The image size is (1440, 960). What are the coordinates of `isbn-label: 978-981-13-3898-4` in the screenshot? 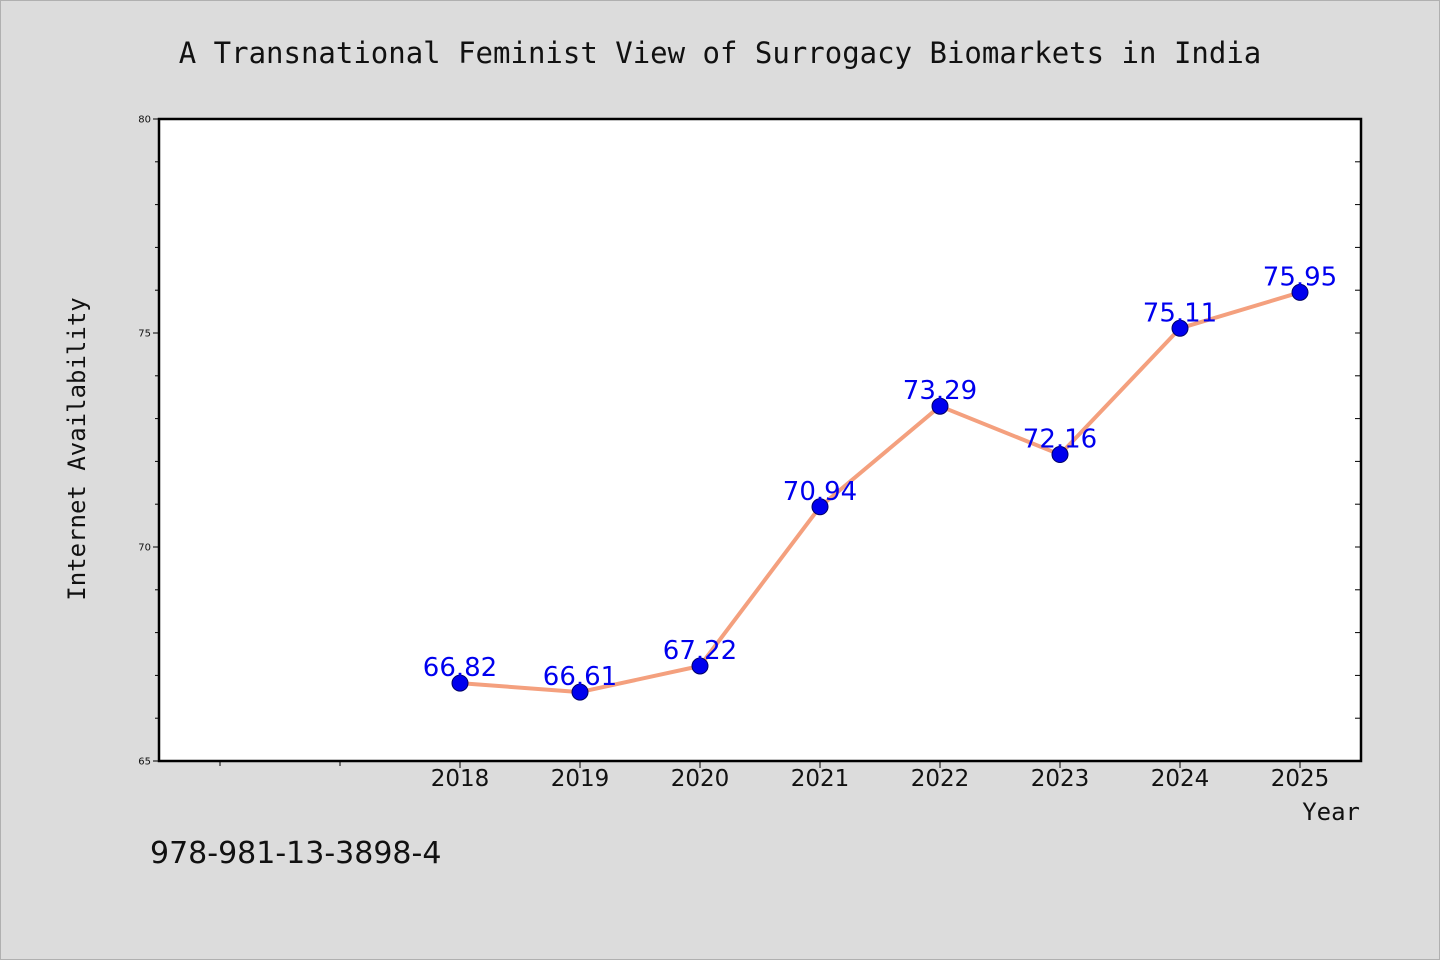 It's located at (296, 853).